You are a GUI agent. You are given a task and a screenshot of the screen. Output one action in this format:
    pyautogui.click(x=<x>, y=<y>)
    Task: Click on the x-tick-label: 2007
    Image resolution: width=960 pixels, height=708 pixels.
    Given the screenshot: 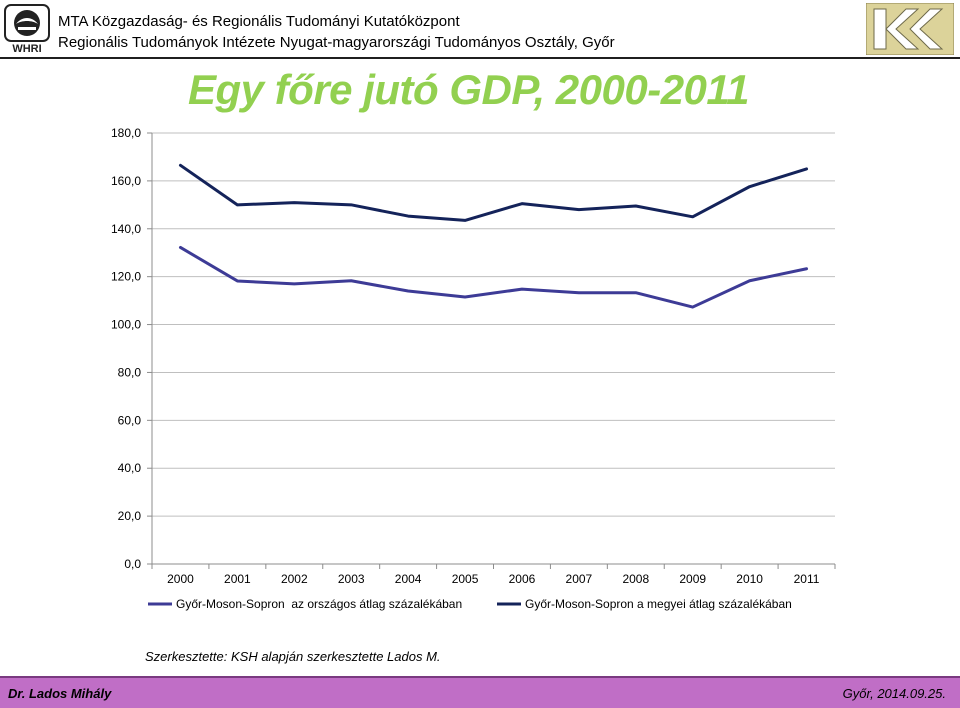 What is the action you would take?
    pyautogui.click(x=579, y=579)
    